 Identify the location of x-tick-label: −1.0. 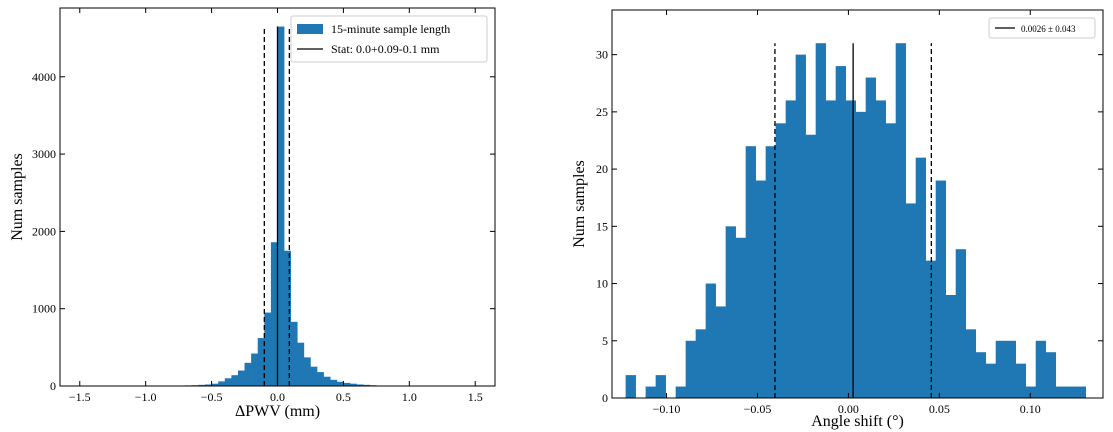
(146, 397).